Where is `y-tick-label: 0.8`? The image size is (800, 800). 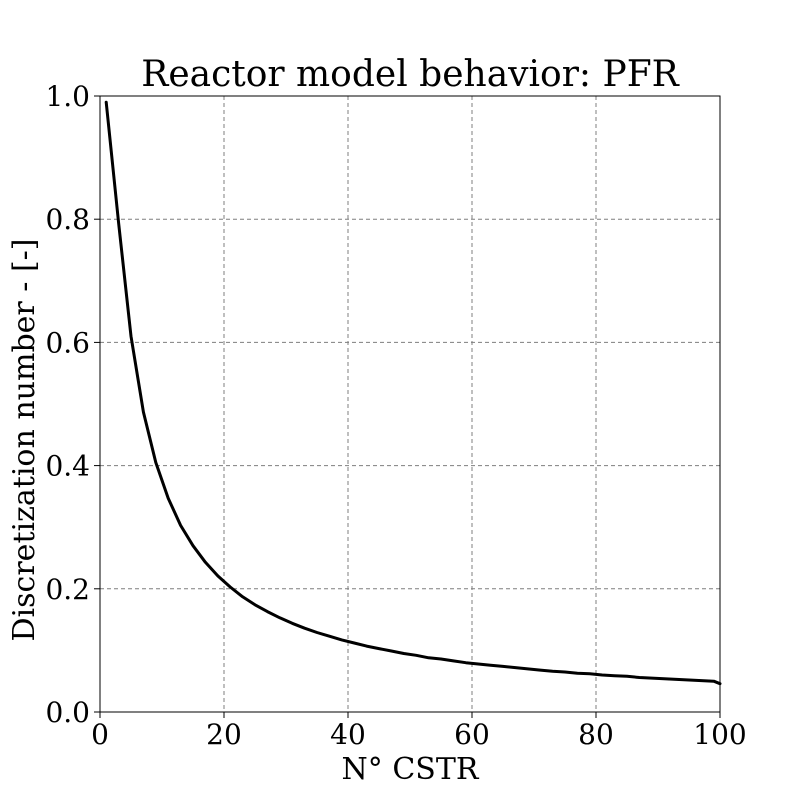 y-tick-label: 0.8 is located at coordinates (67, 219).